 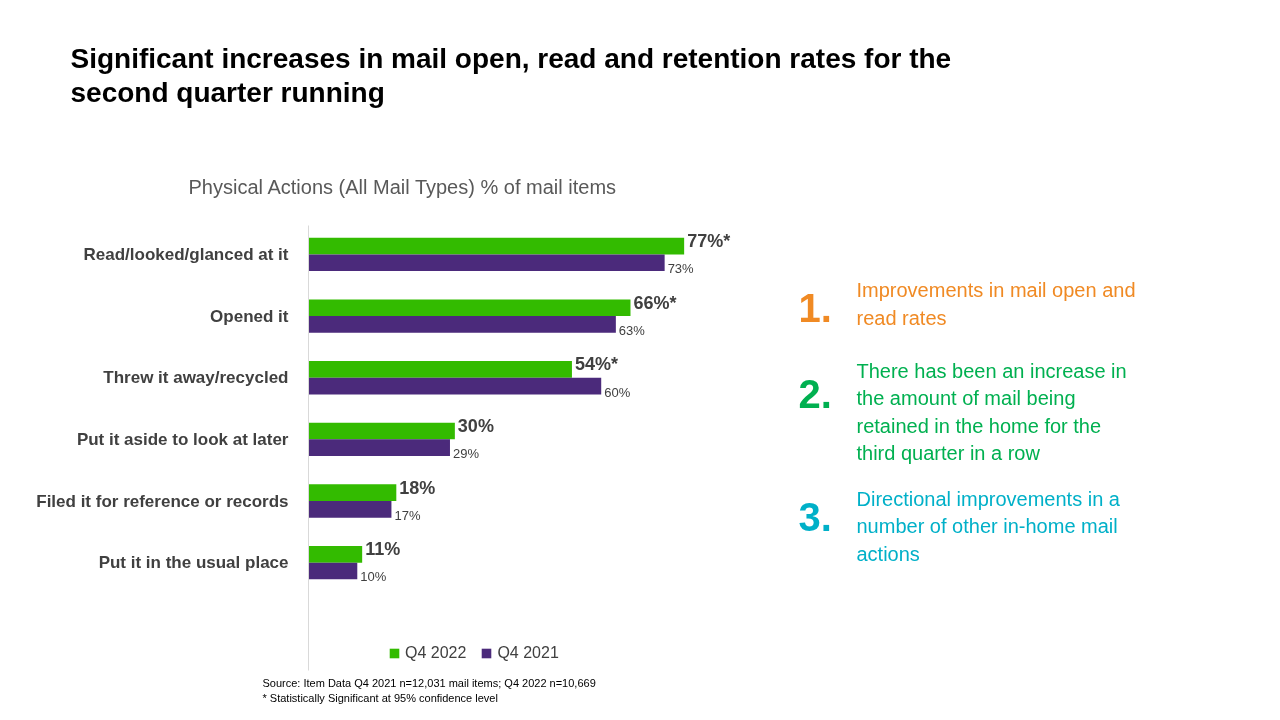 What do you see at coordinates (596, 364) in the screenshot?
I see `data-label: 54%*` at bounding box center [596, 364].